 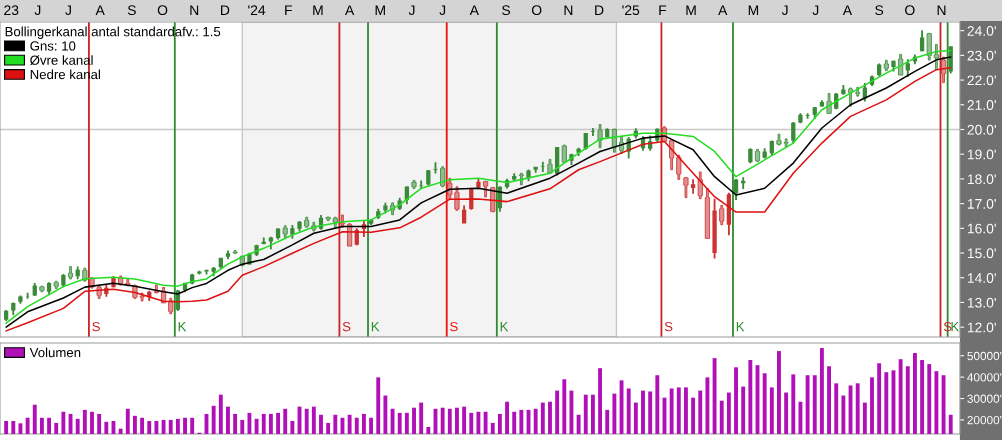 I want to click on y-tick-label: 14.0', so click(x=981, y=278).